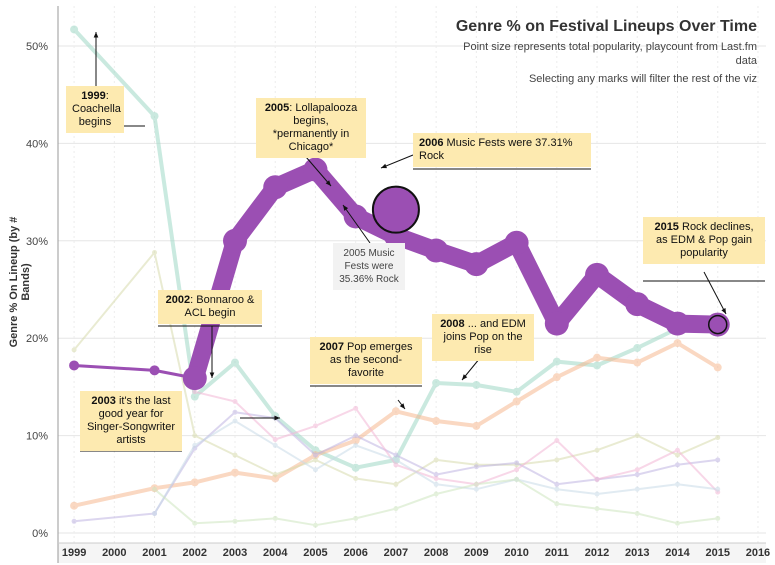 This screenshot has width=775, height=565. I want to click on annotation-2008: 2008 ... and EDM joins Pop on the rise, so click(483, 337).